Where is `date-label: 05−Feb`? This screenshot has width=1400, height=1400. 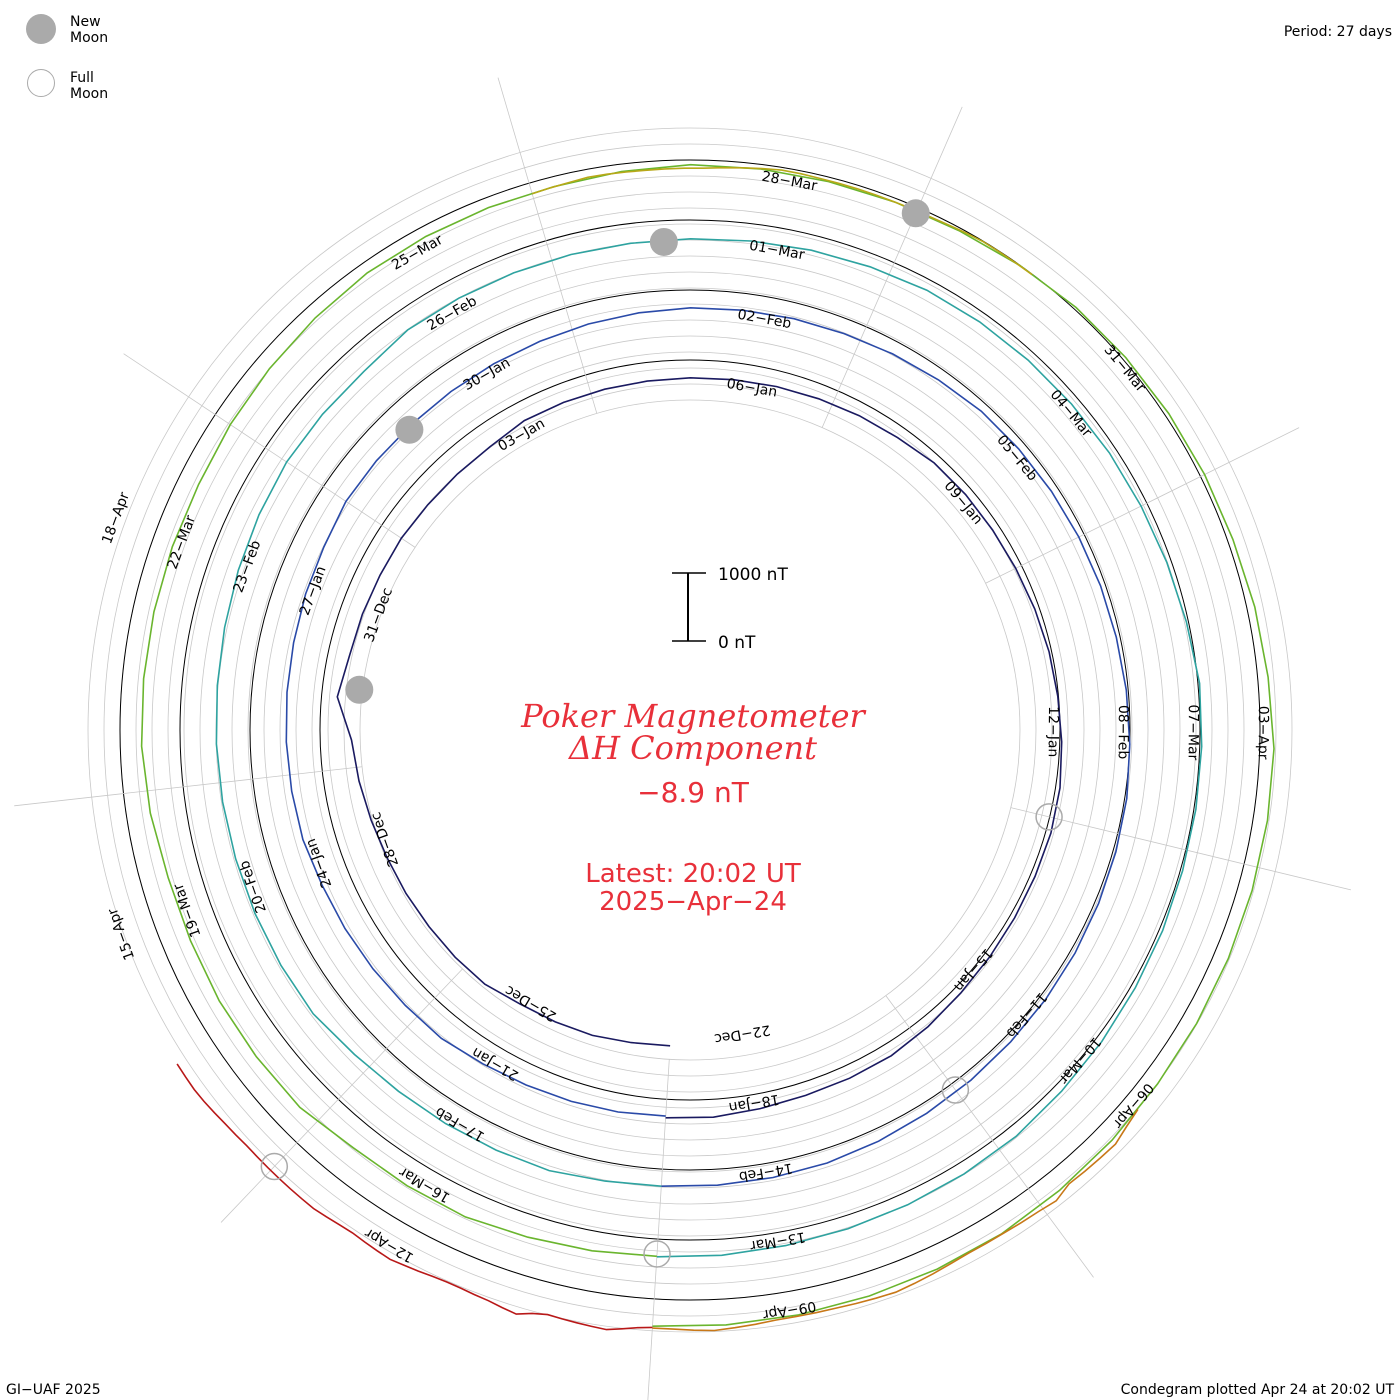 date-label: 05−Feb is located at coordinates (1016, 458).